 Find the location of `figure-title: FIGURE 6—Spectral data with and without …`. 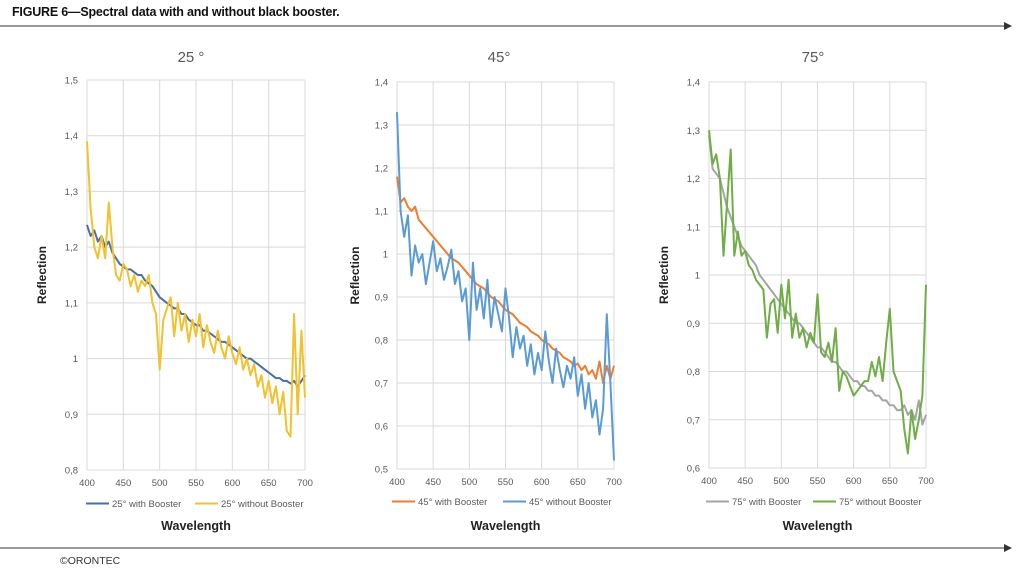

figure-title: FIGURE 6—Spectral data with and without … is located at coordinates (176, 12).